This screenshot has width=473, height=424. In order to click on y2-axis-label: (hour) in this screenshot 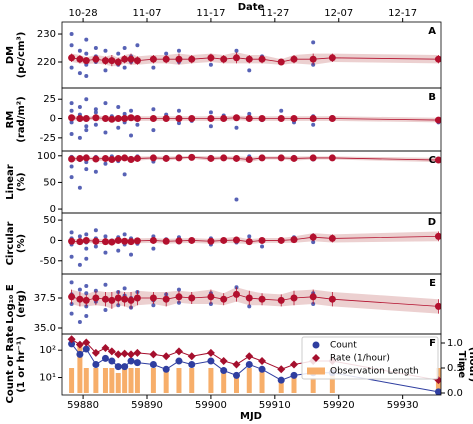, I will do `click(470, 364)`.